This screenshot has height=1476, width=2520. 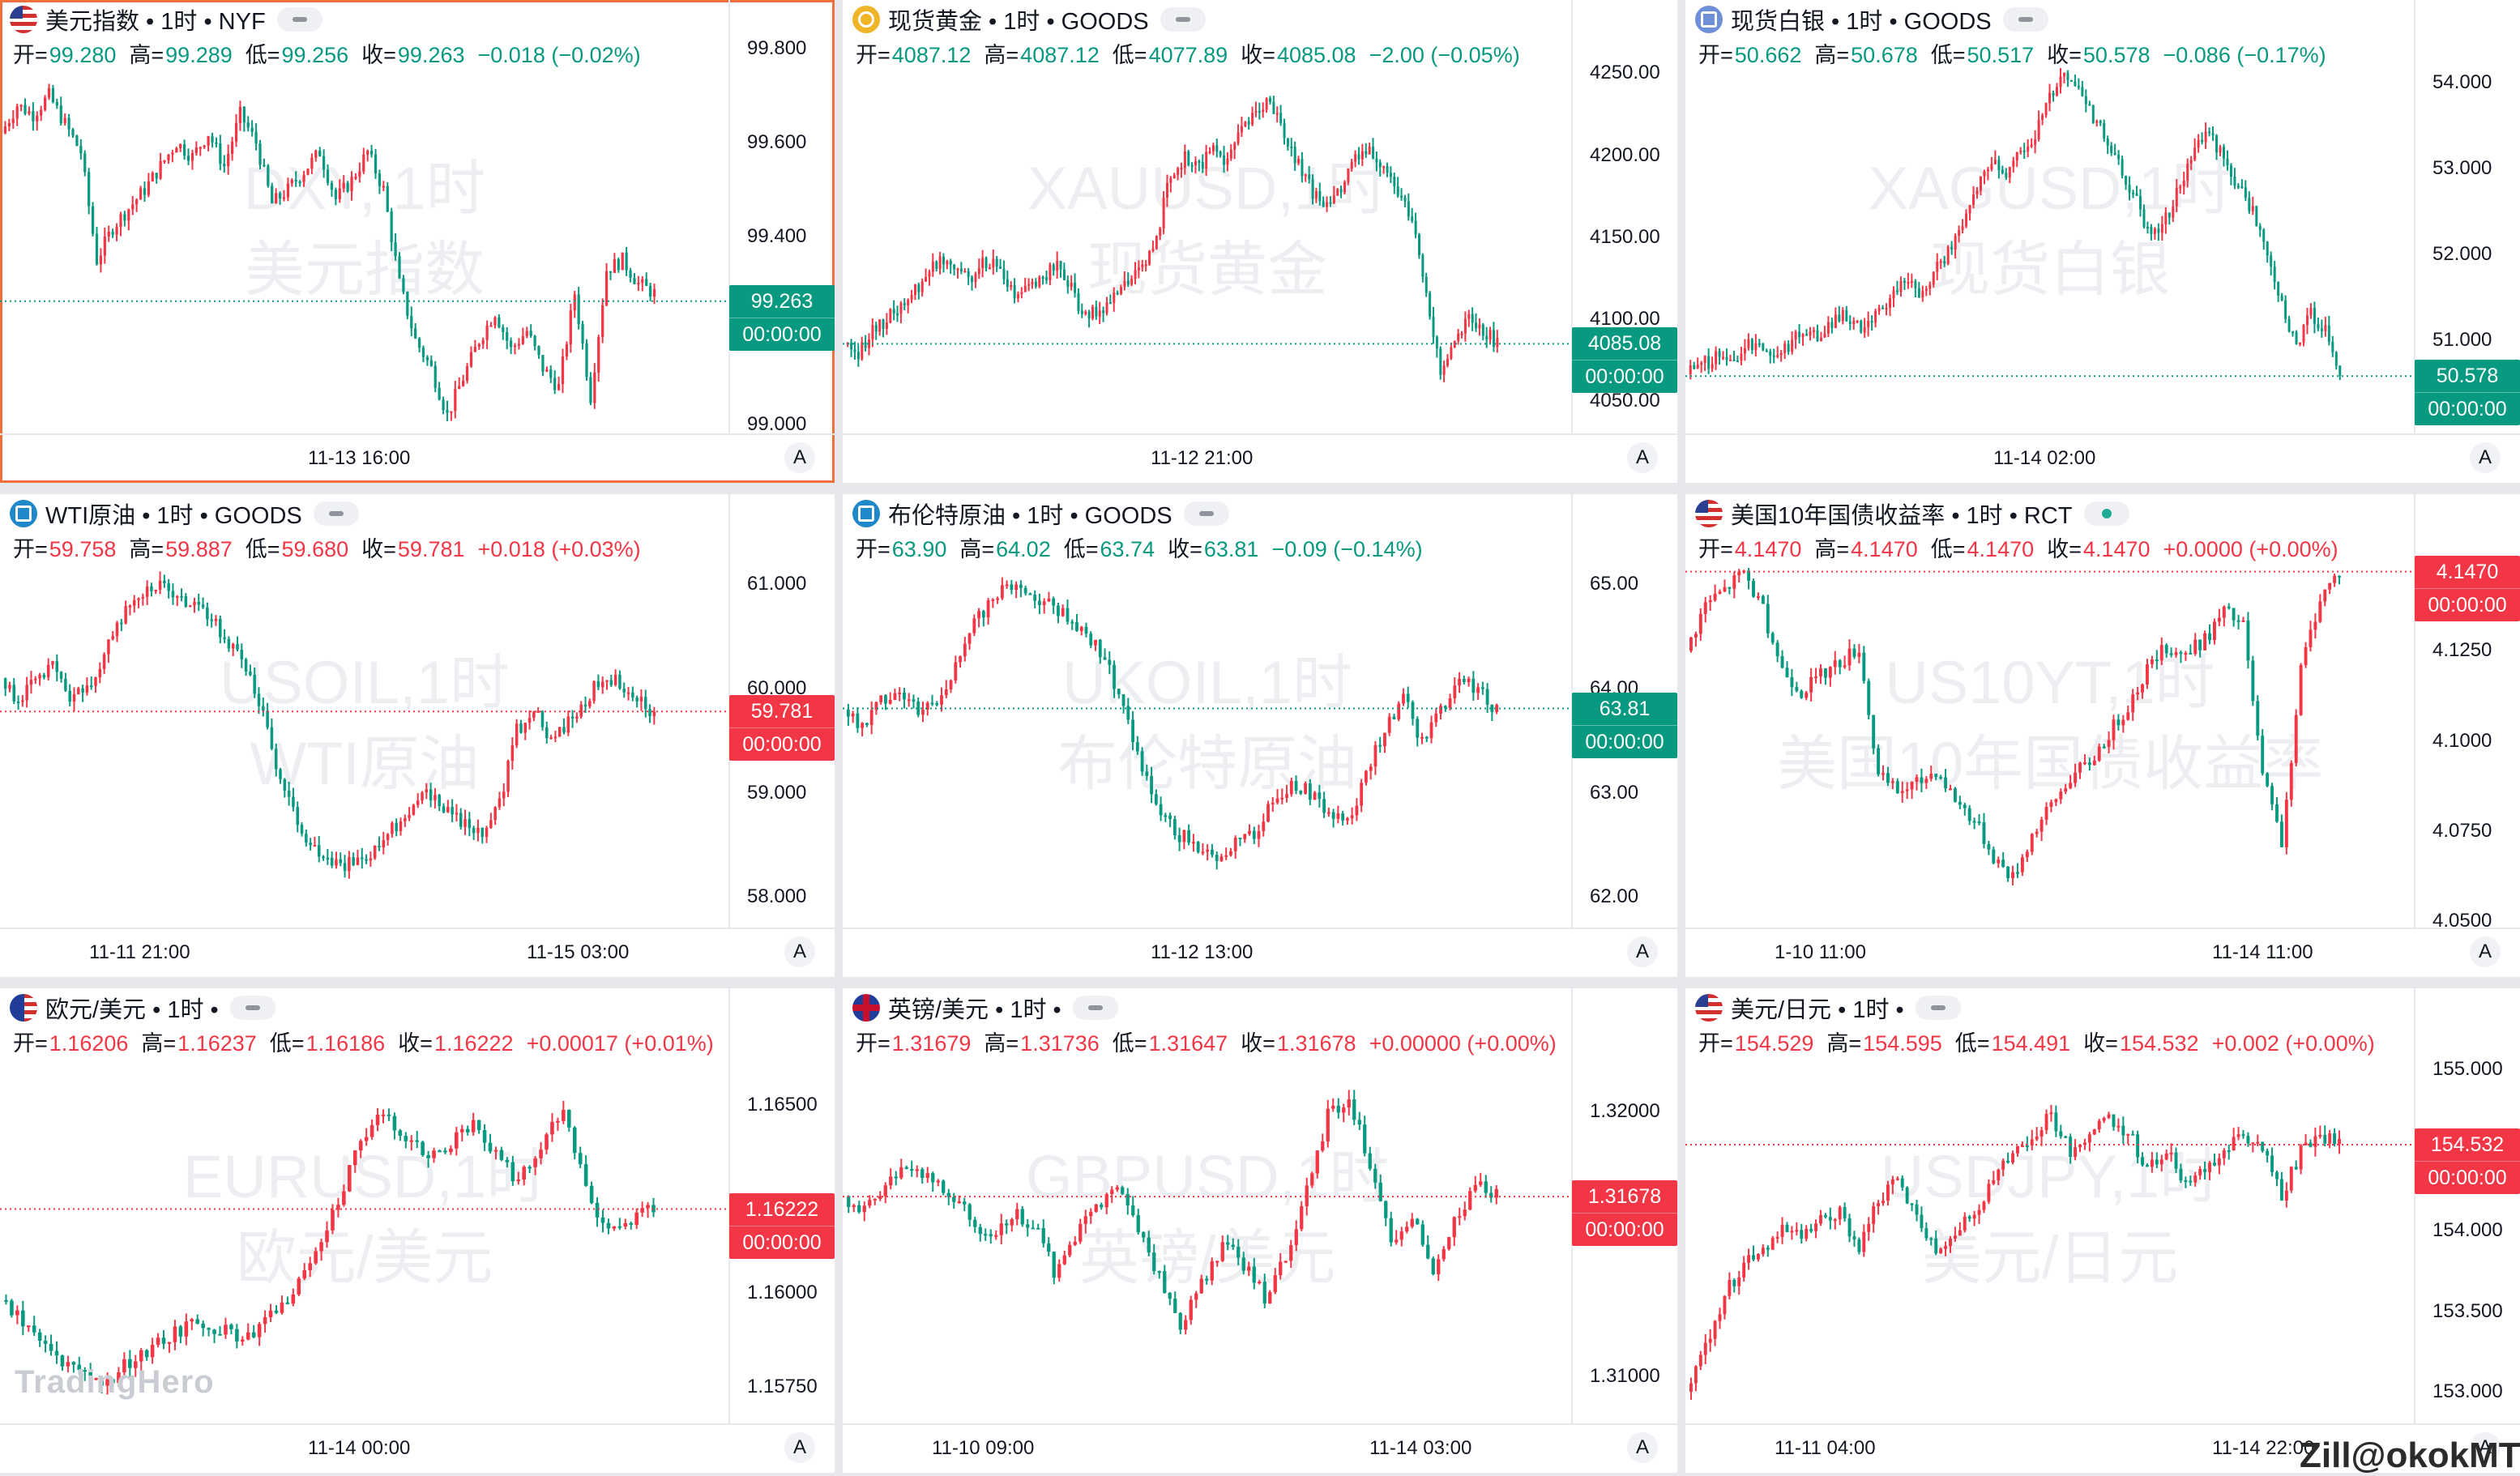 What do you see at coordinates (1624, 725) in the screenshot?
I see `last-price-badge: 63.81 00:00:00` at bounding box center [1624, 725].